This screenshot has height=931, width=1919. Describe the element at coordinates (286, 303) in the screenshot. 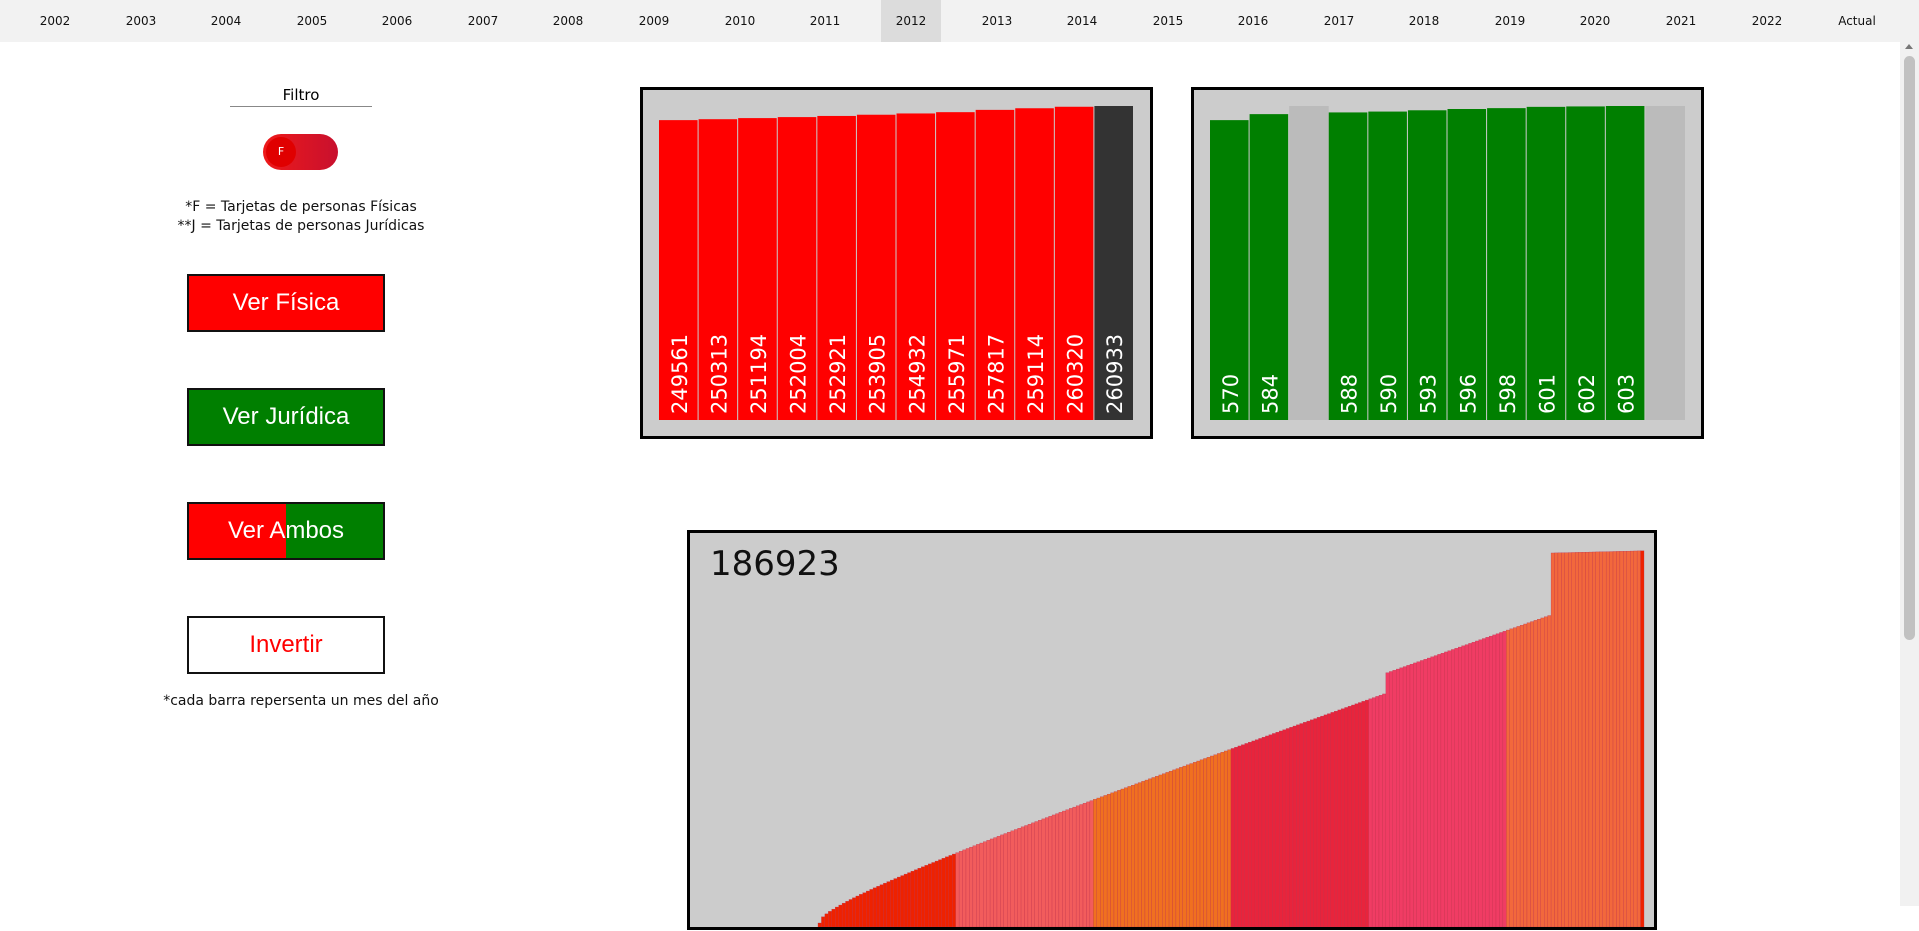

I see `ver-fisica-button: Ver Física` at that location.